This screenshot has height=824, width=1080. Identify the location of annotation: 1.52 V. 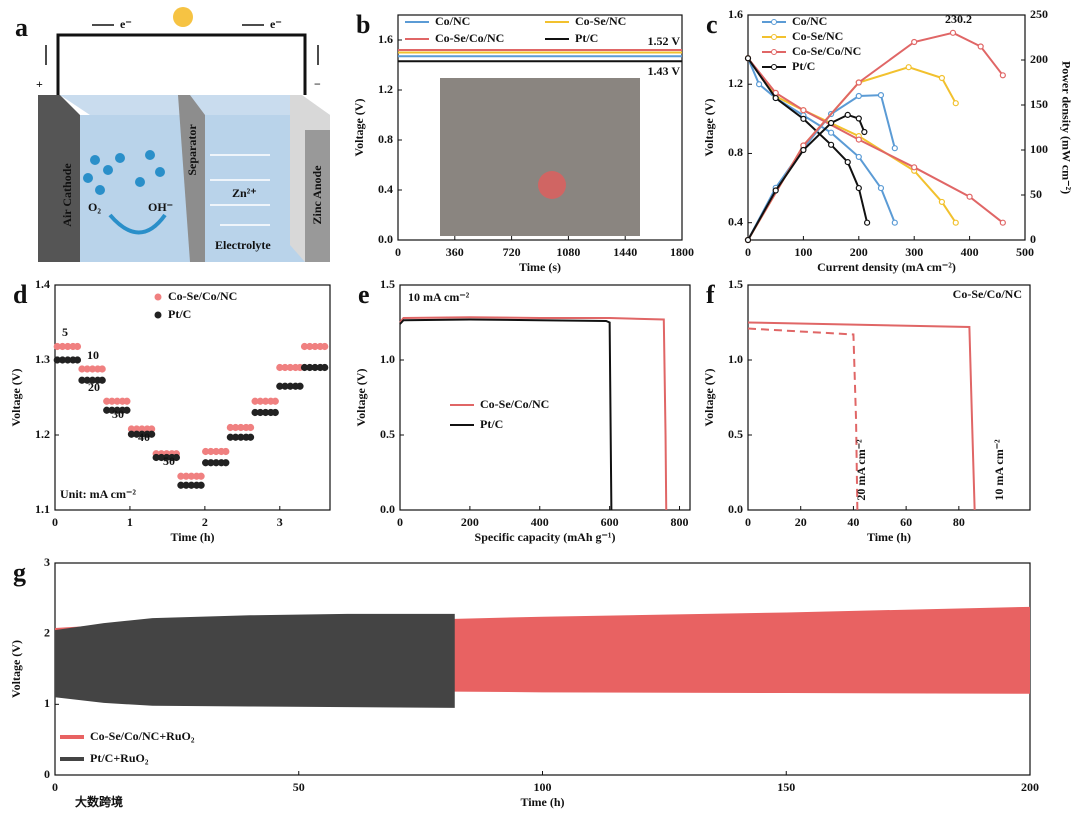
(664, 41).